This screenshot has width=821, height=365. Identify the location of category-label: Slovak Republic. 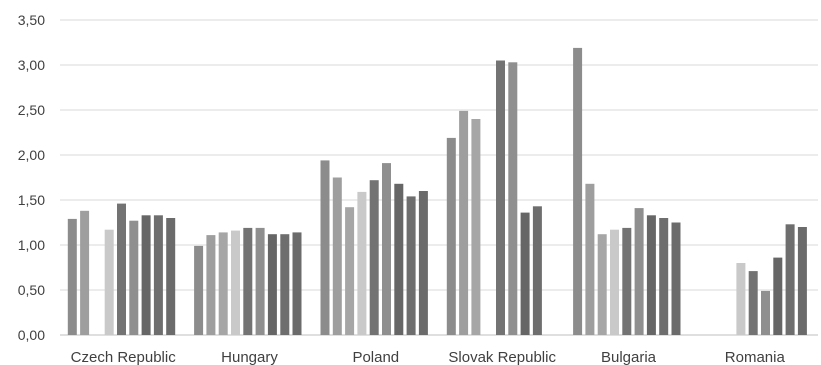
(502, 357).